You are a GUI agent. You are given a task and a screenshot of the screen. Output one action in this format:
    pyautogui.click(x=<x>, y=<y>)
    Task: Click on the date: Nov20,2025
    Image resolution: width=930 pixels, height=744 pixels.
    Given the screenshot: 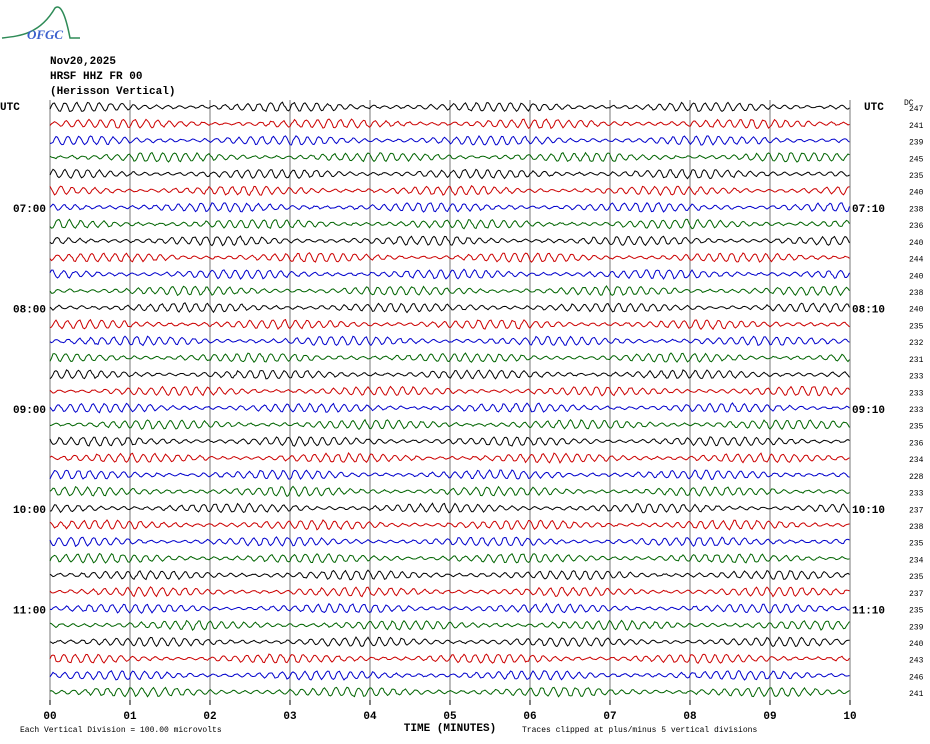 What is the action you would take?
    pyautogui.click(x=83, y=62)
    